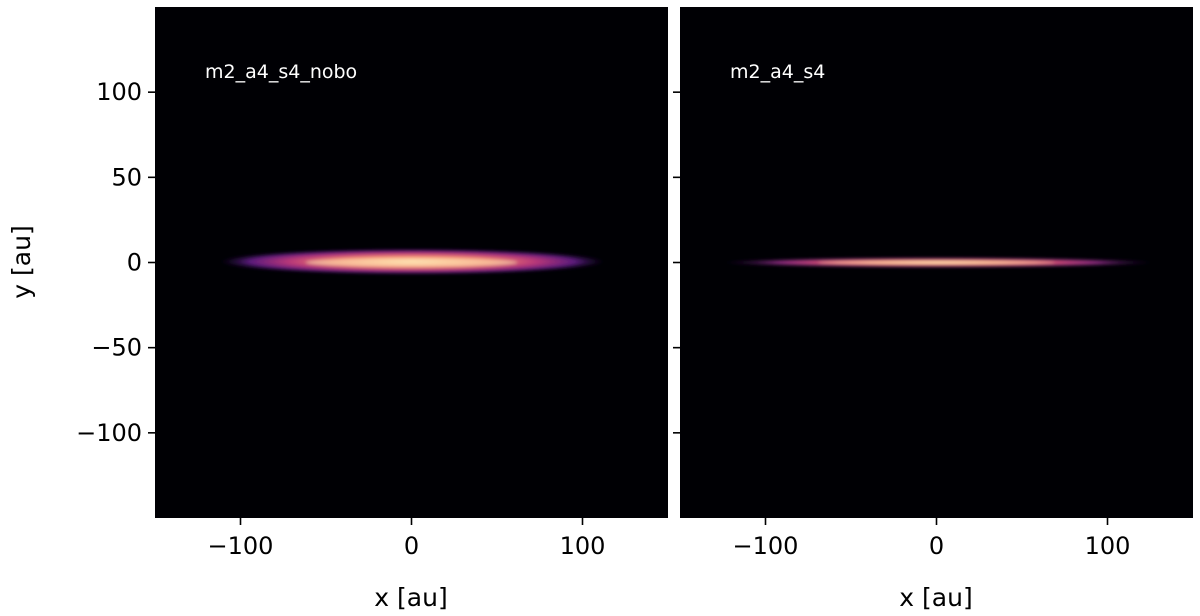  I want to click on emission-band-left, so click(412, 261).